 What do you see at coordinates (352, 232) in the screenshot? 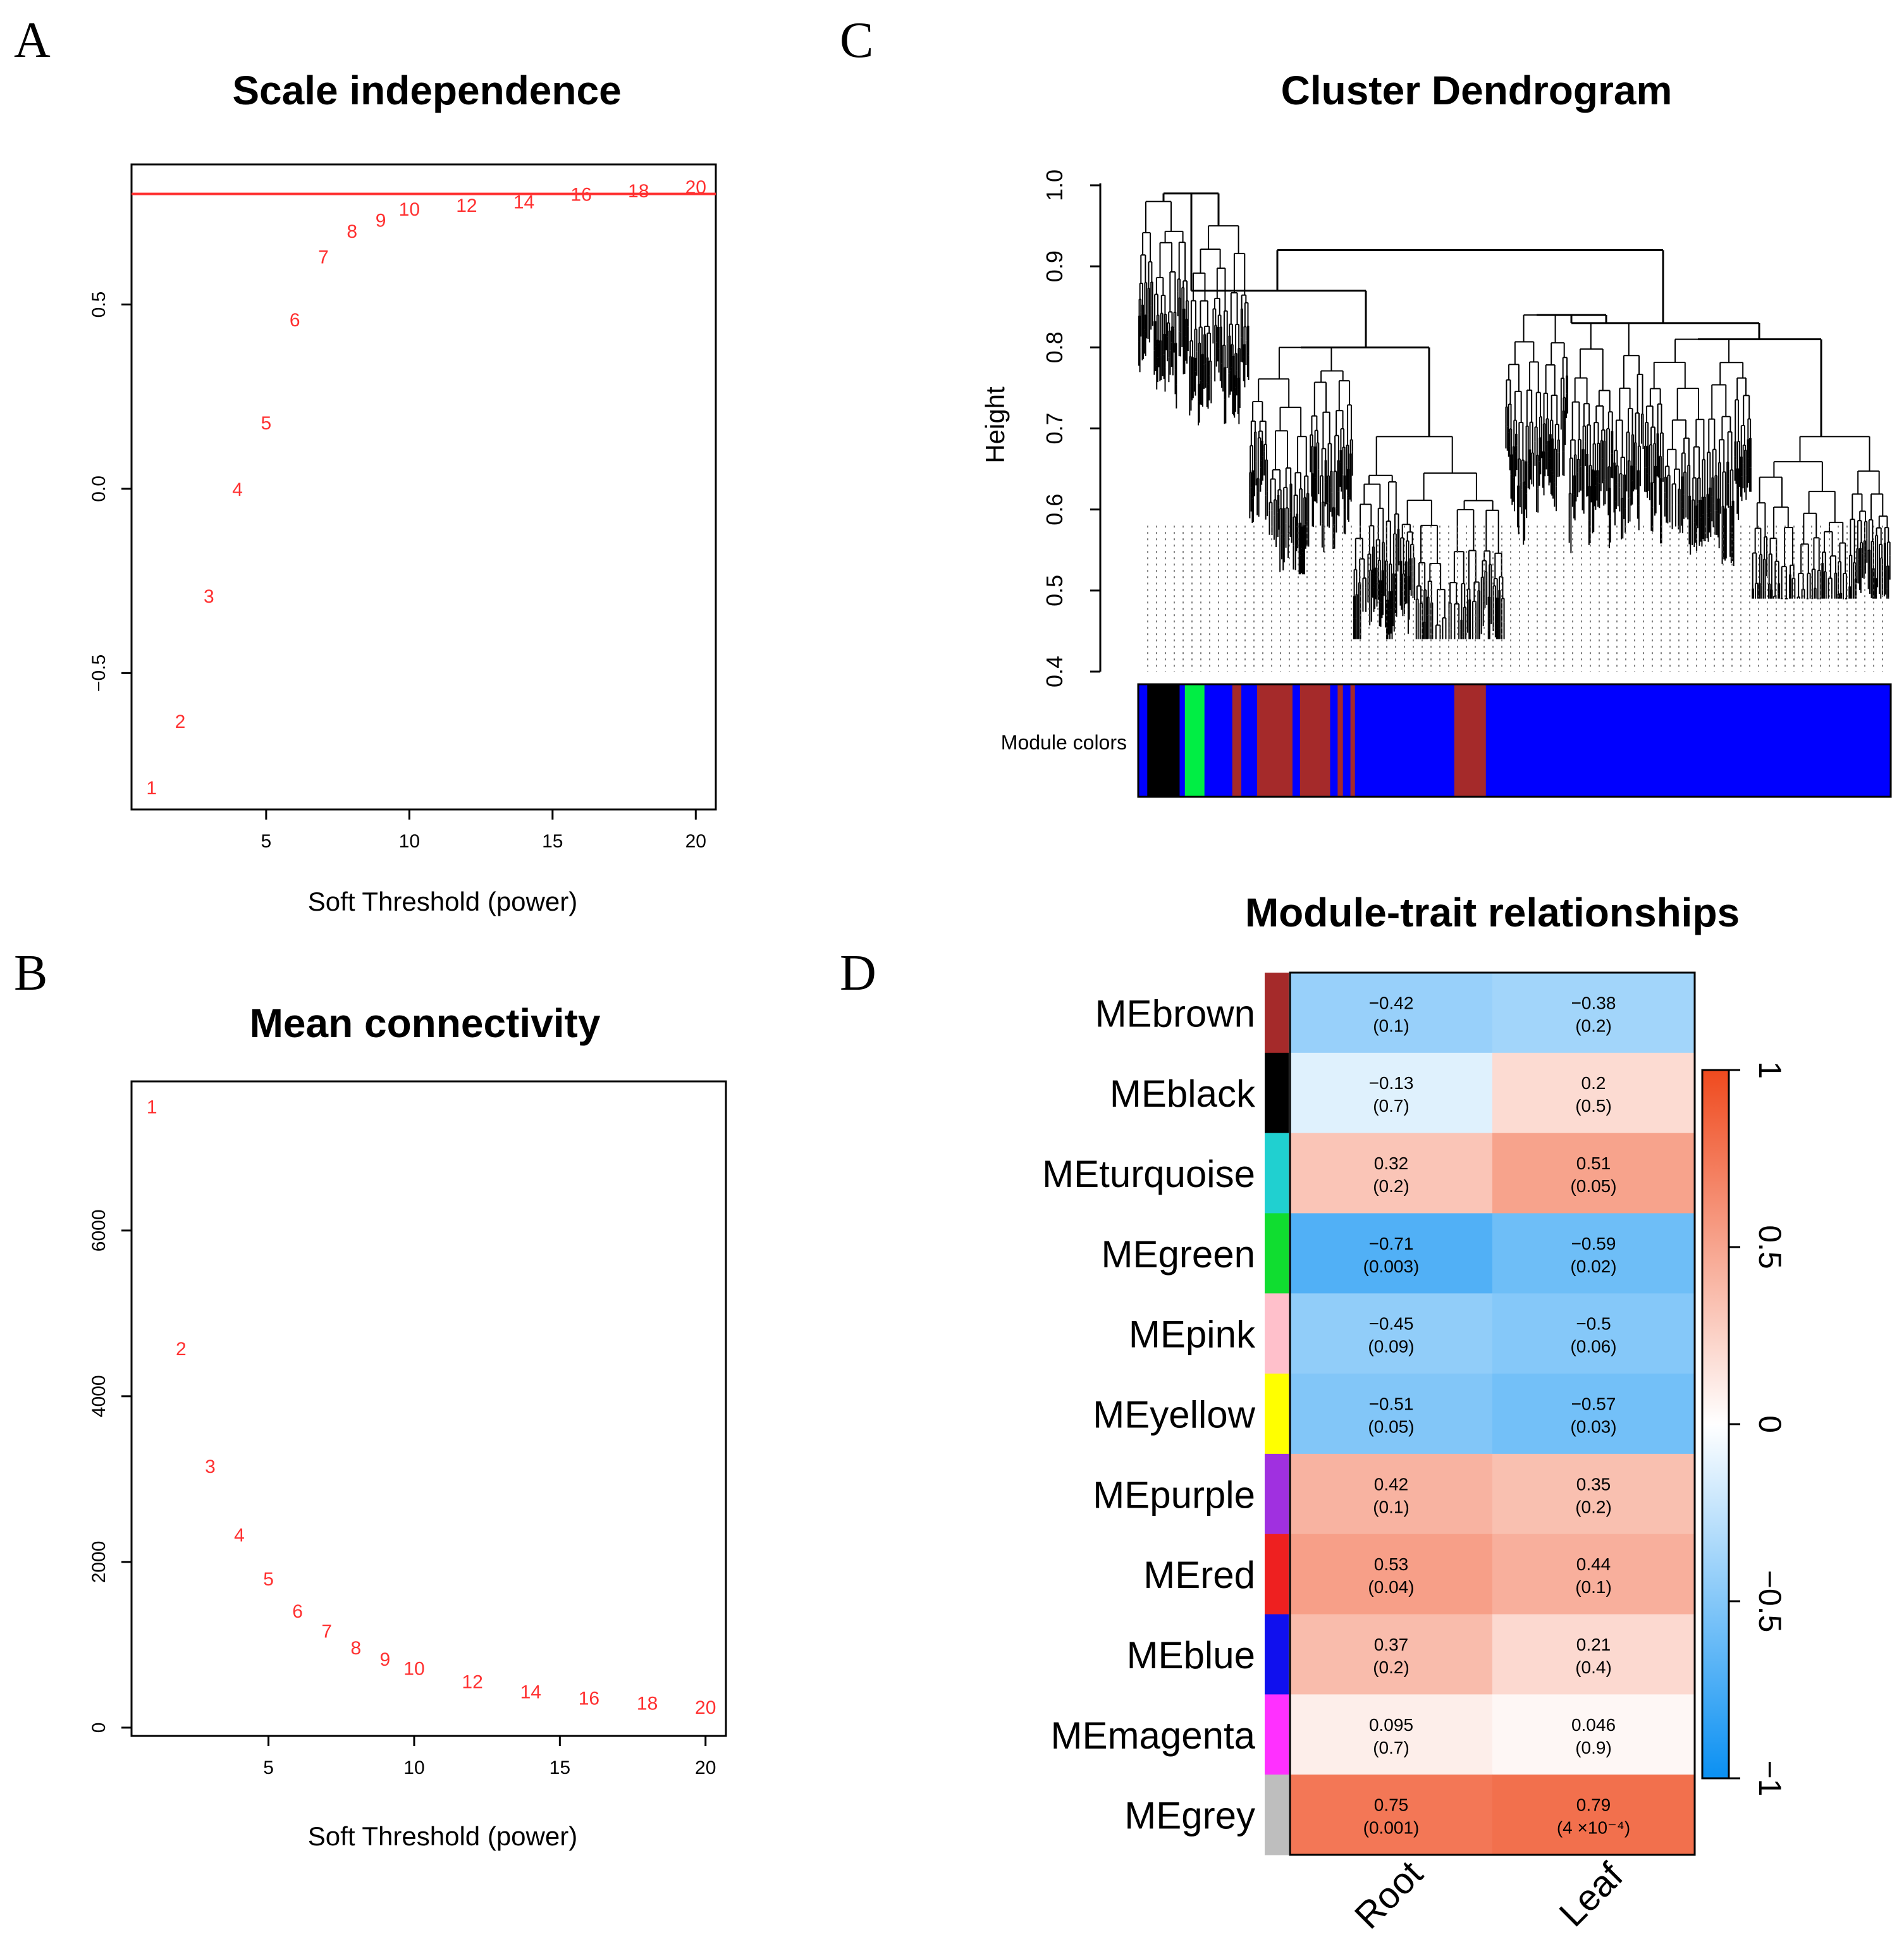
I see `scale-point: 8` at bounding box center [352, 232].